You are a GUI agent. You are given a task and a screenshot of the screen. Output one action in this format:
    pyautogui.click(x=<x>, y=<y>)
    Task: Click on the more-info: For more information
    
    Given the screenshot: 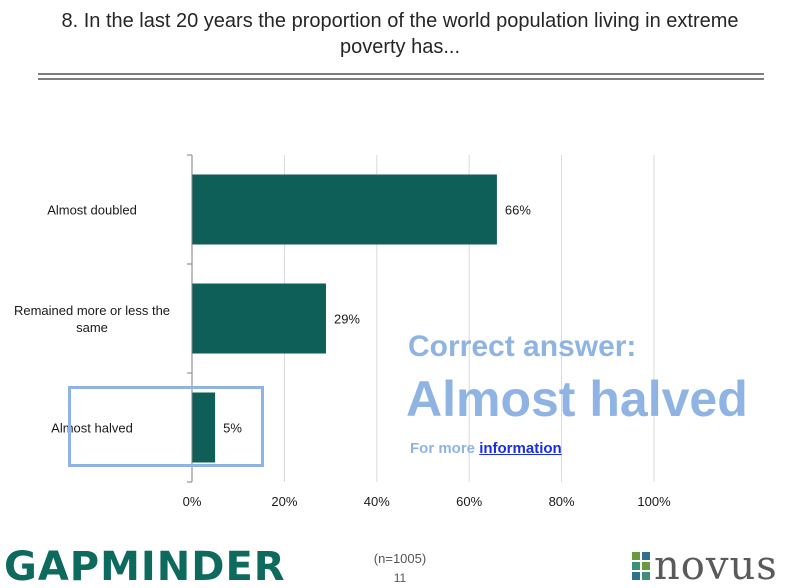 What is the action you would take?
    pyautogui.click(x=486, y=448)
    